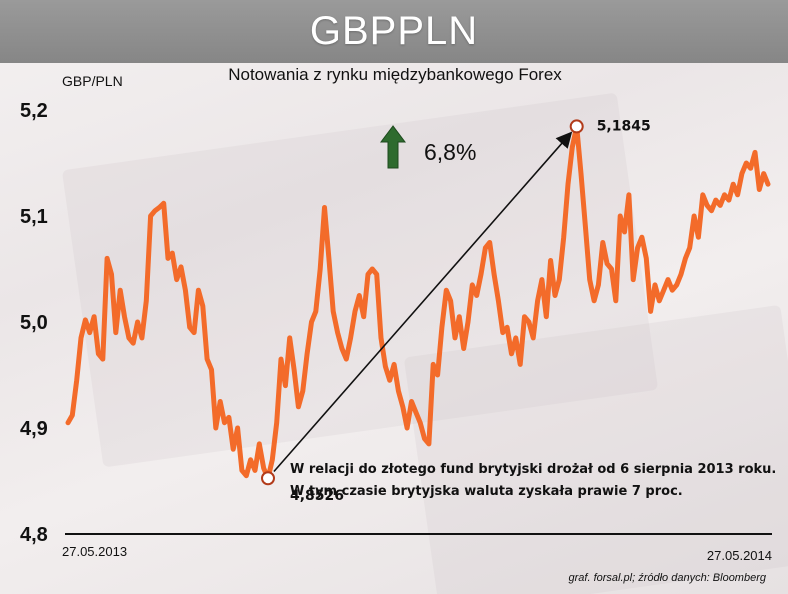 The height and width of the screenshot is (594, 788). I want to click on change-percent-label: 6,8%, so click(450, 152).